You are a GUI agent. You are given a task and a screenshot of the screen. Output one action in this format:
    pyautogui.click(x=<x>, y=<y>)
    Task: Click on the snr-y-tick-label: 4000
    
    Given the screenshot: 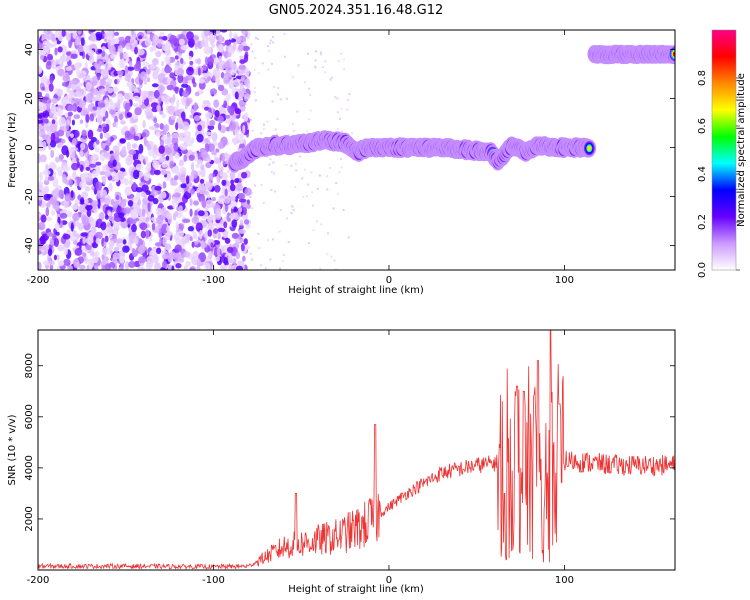 What is the action you would take?
    pyautogui.click(x=29, y=467)
    